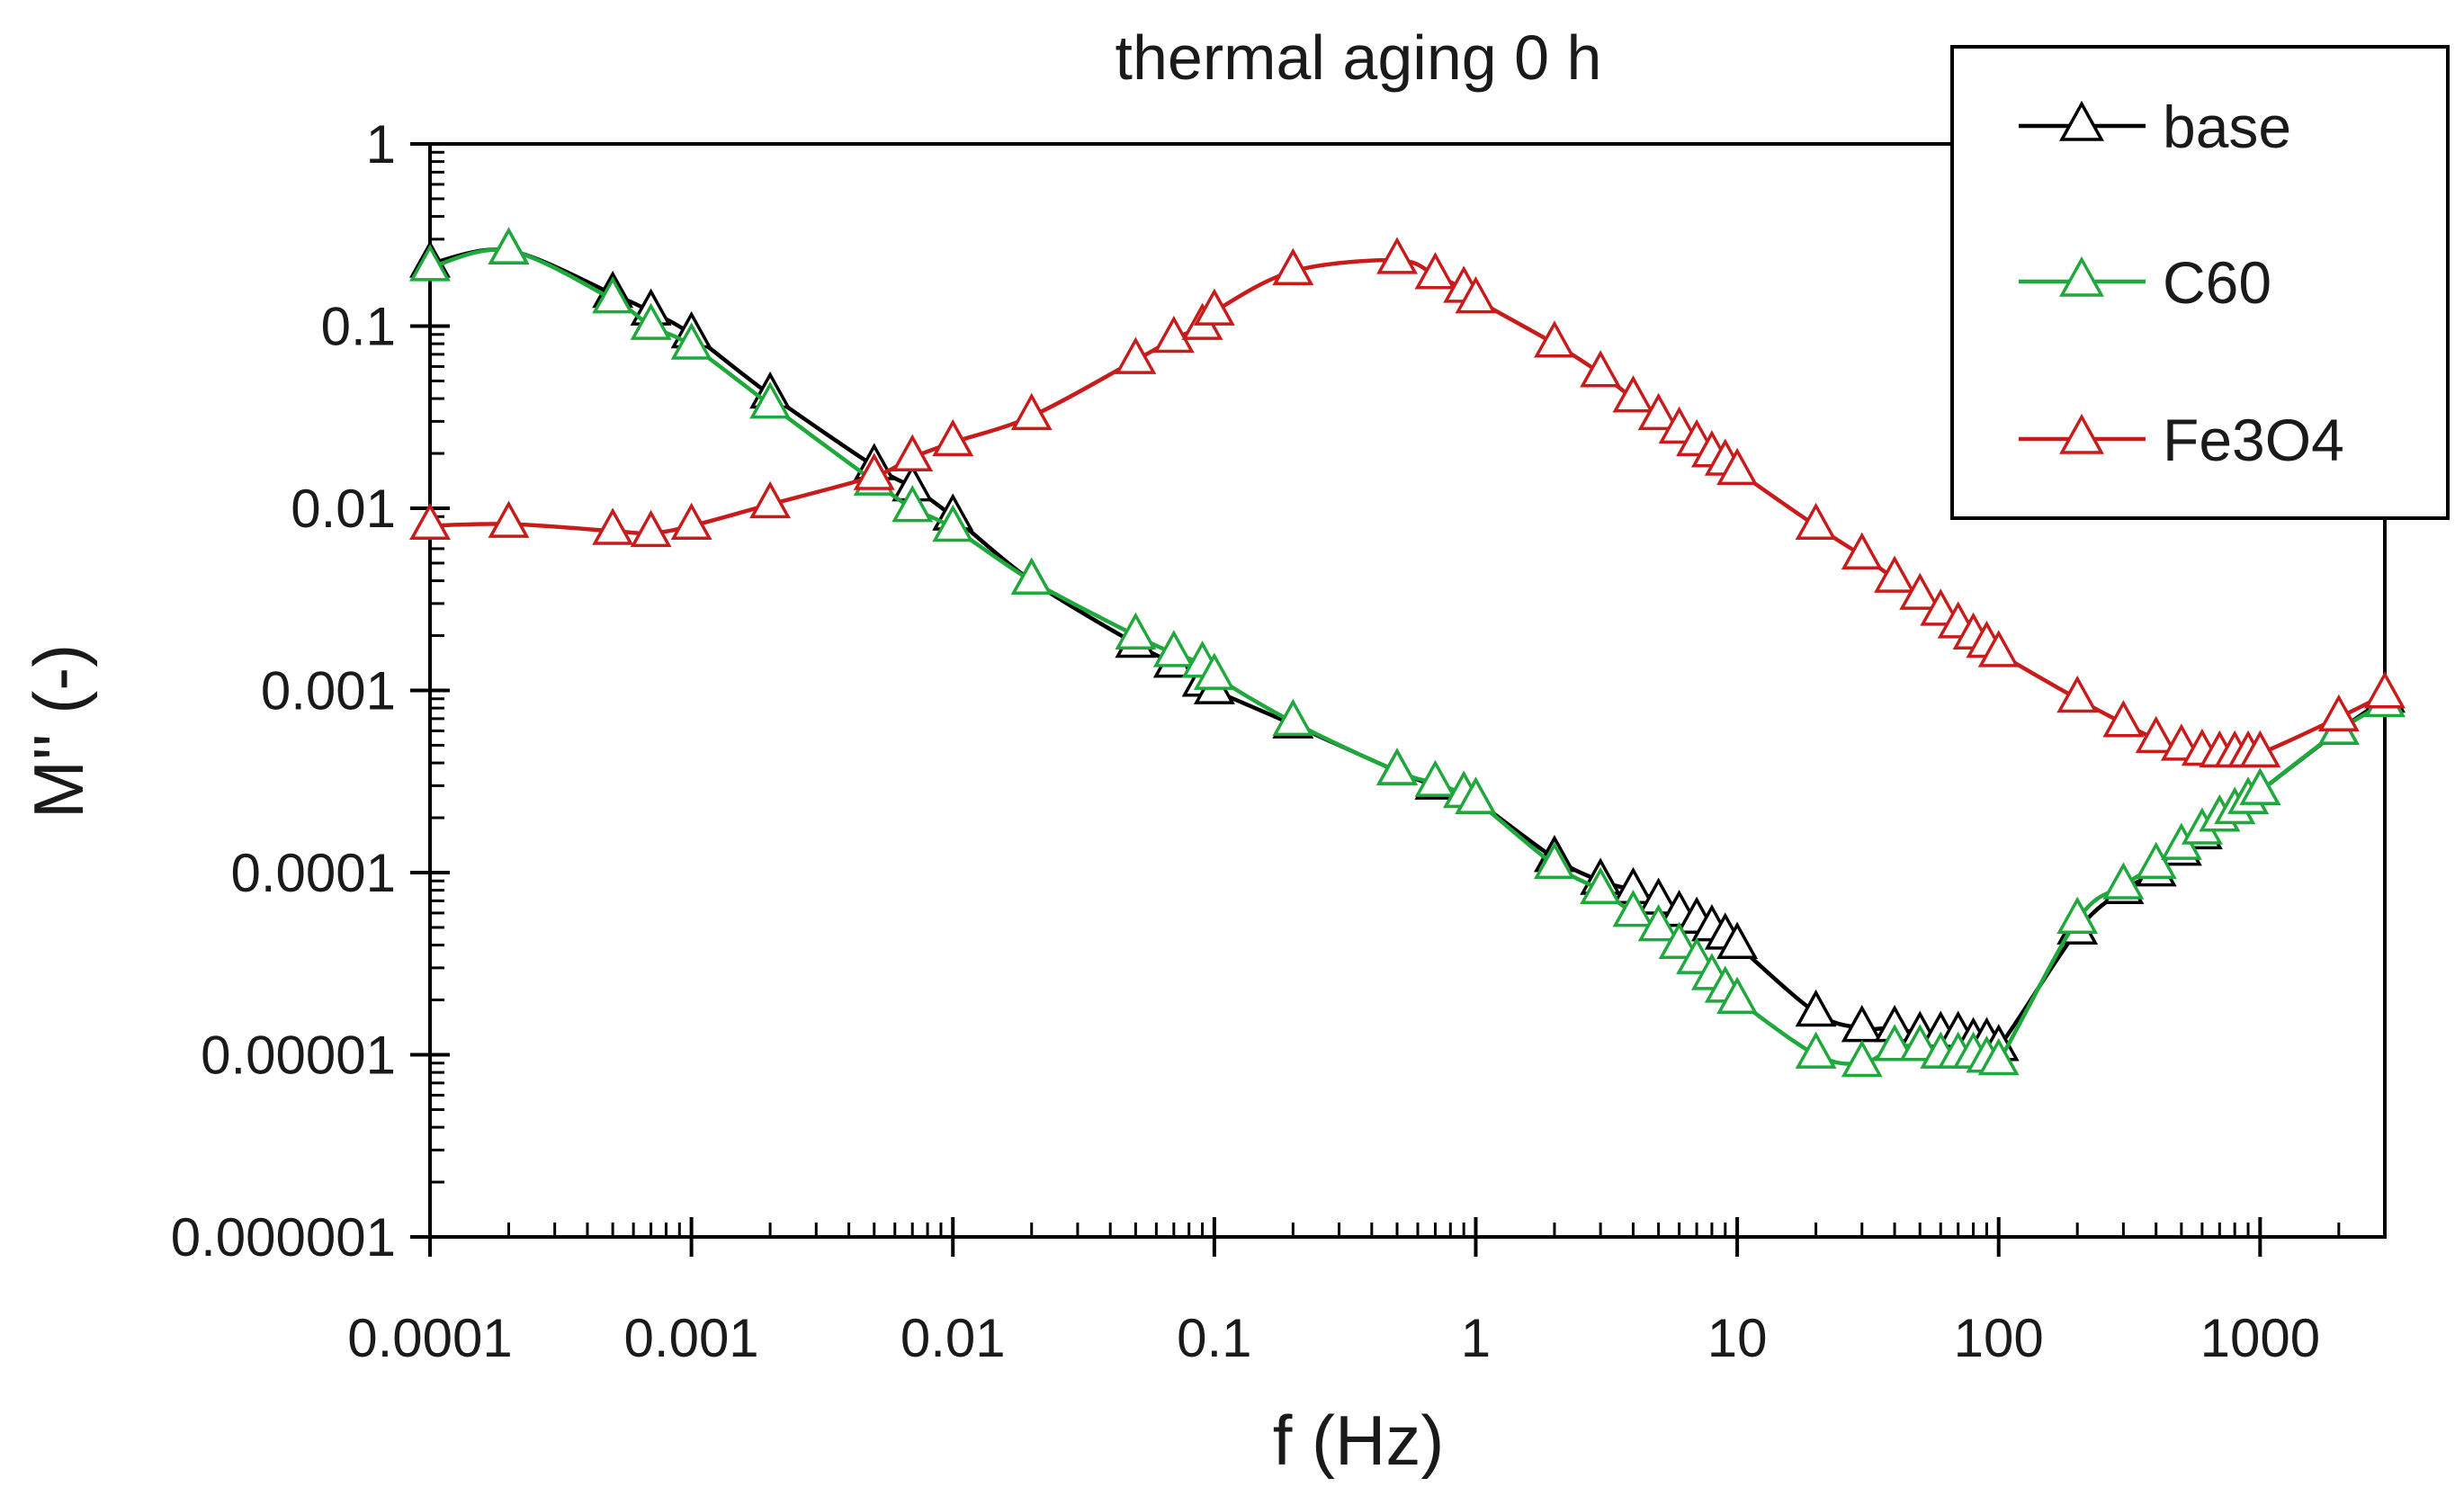  Describe the element at coordinates (1999, 1338) in the screenshot. I see `x-tick-label: 100` at that location.